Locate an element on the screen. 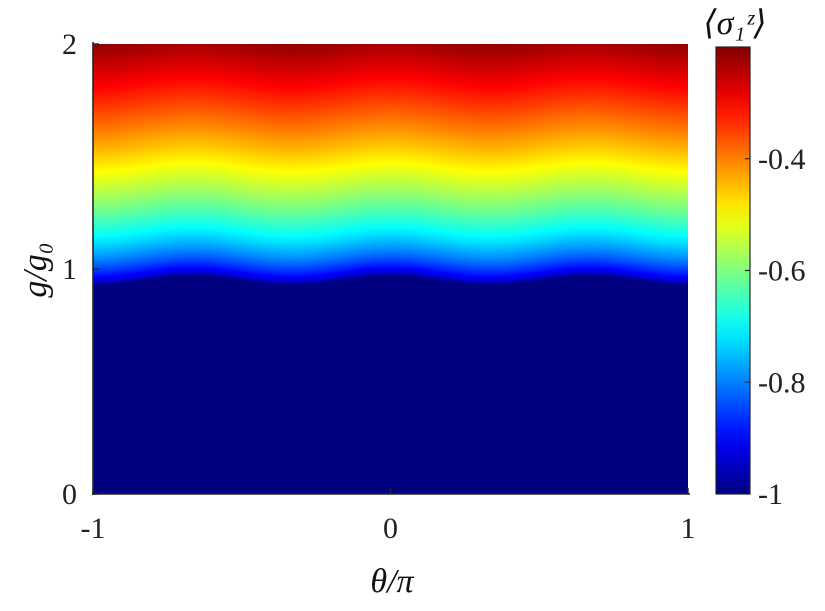  x-tick-label: 1 is located at coordinates (688, 528).